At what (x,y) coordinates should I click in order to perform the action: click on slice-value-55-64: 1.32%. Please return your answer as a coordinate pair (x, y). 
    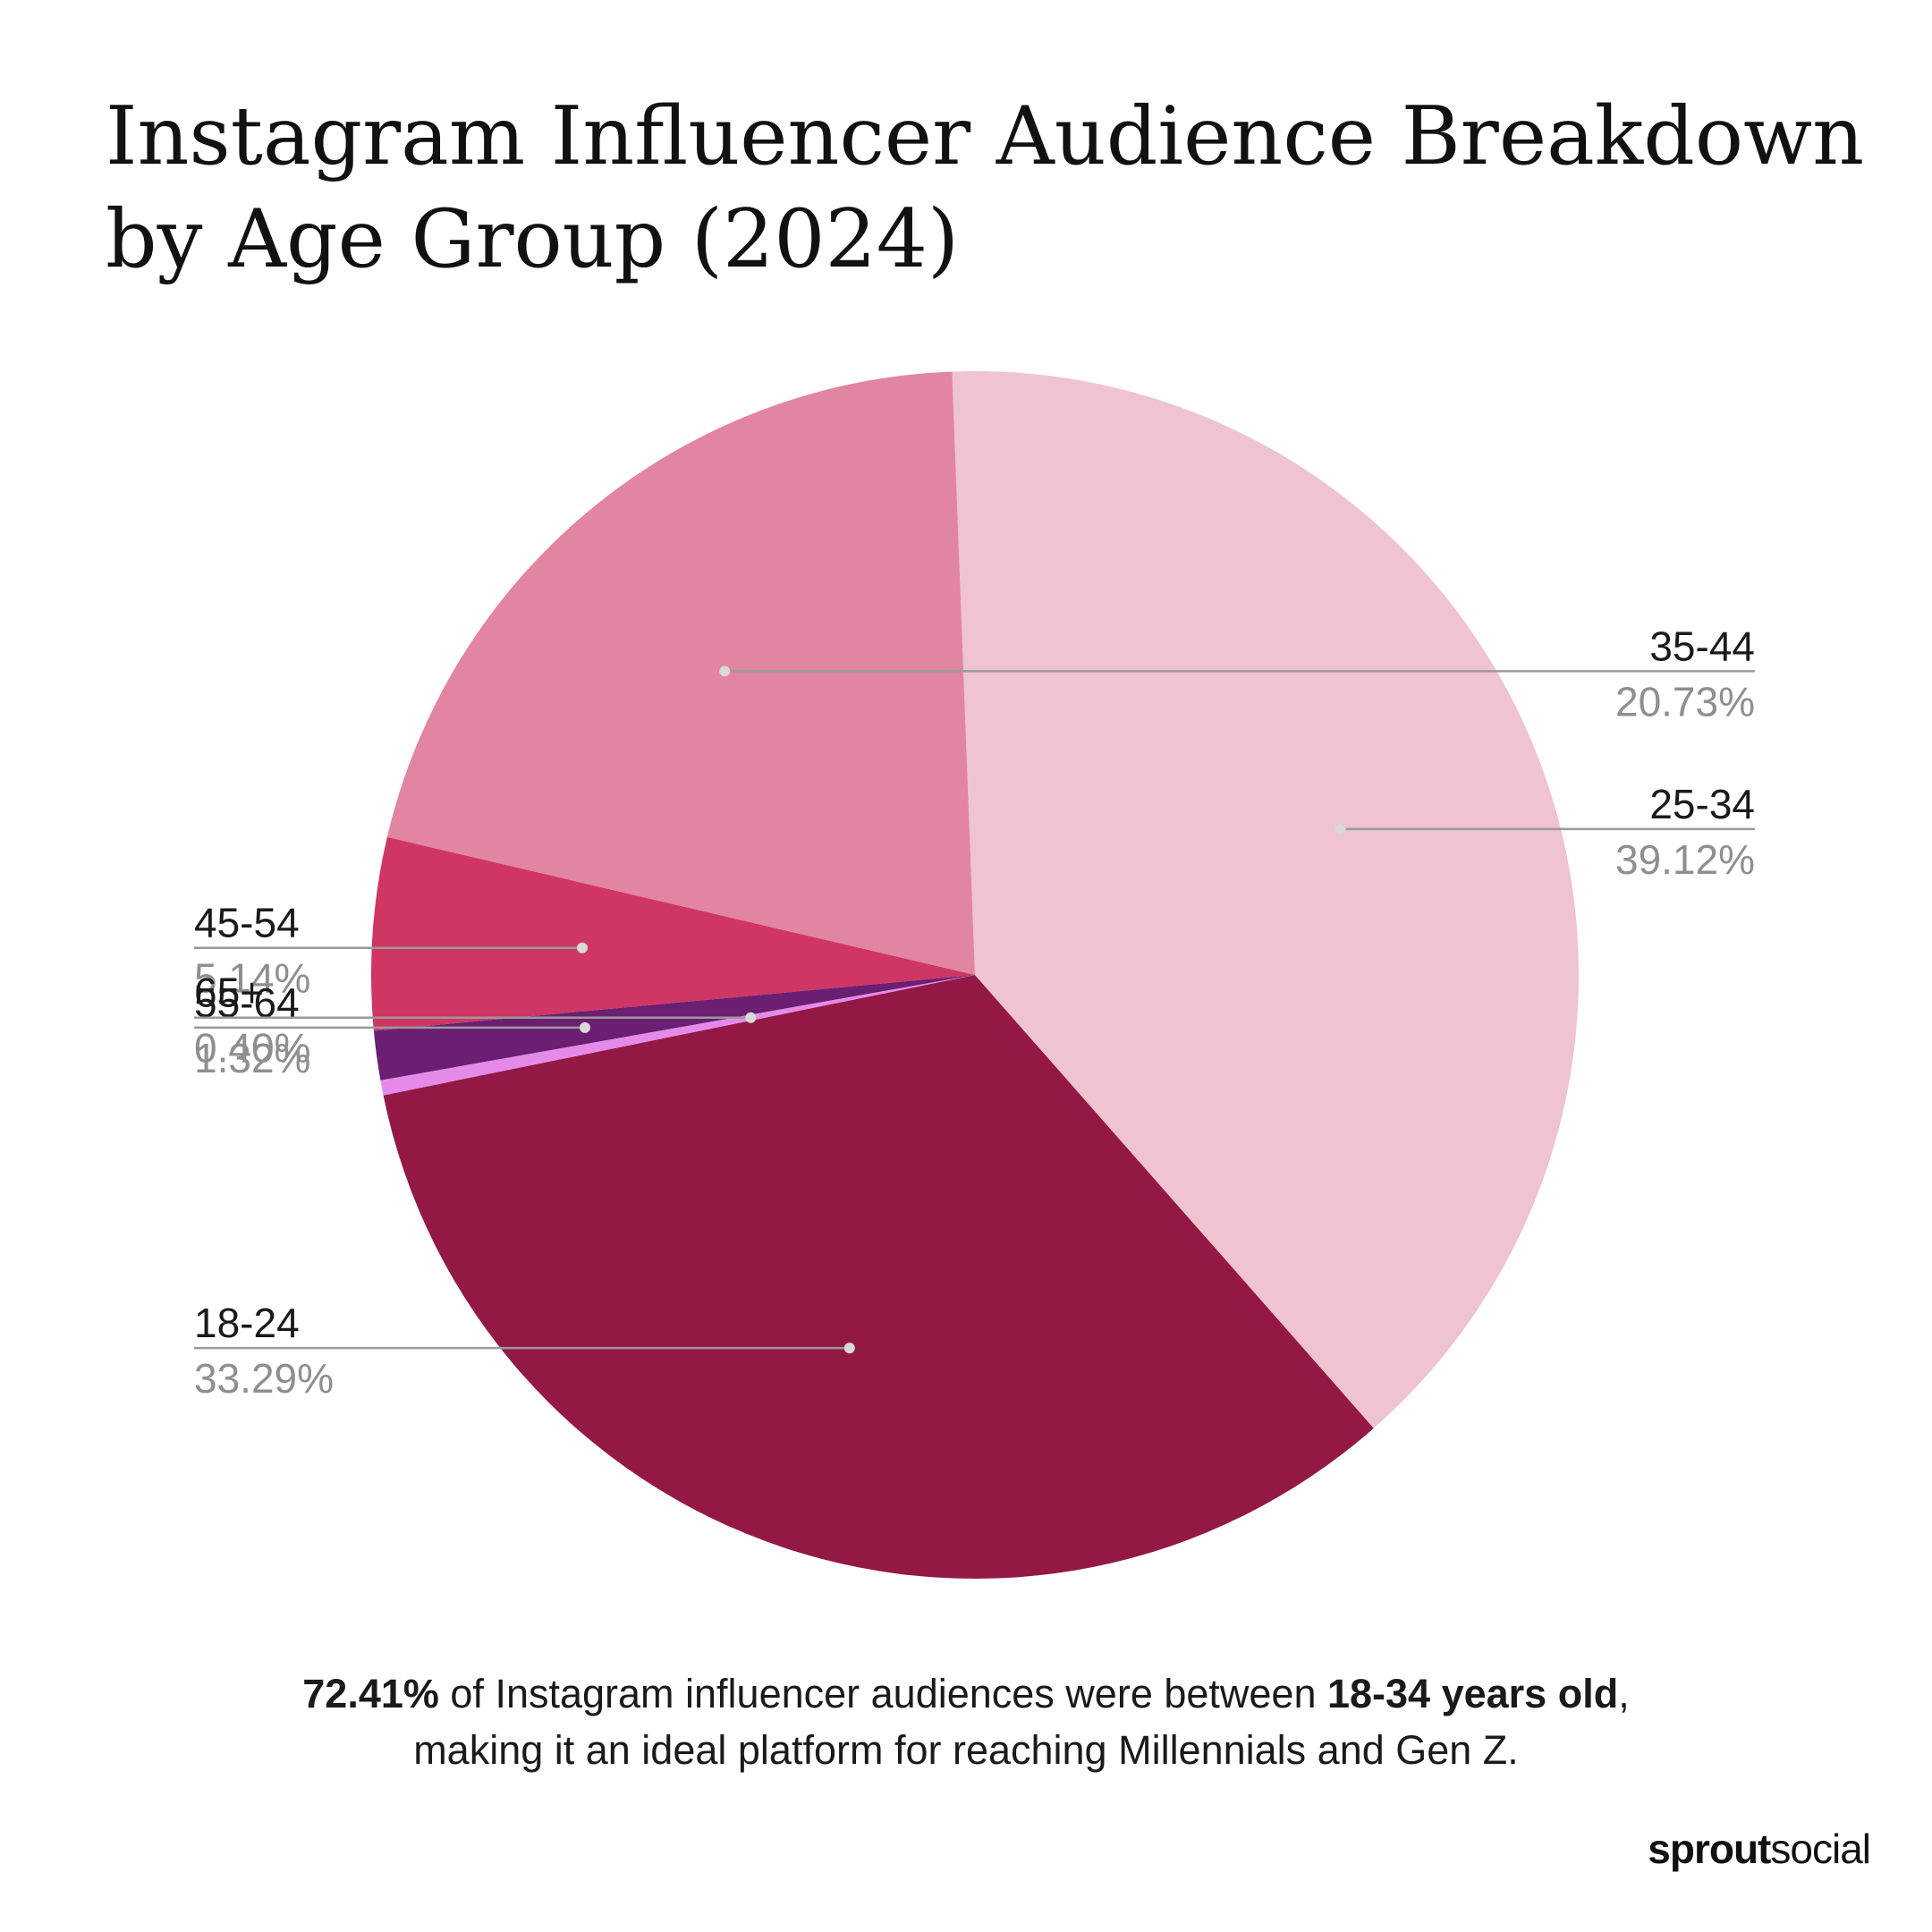
    Looking at the image, I should click on (252, 1058).